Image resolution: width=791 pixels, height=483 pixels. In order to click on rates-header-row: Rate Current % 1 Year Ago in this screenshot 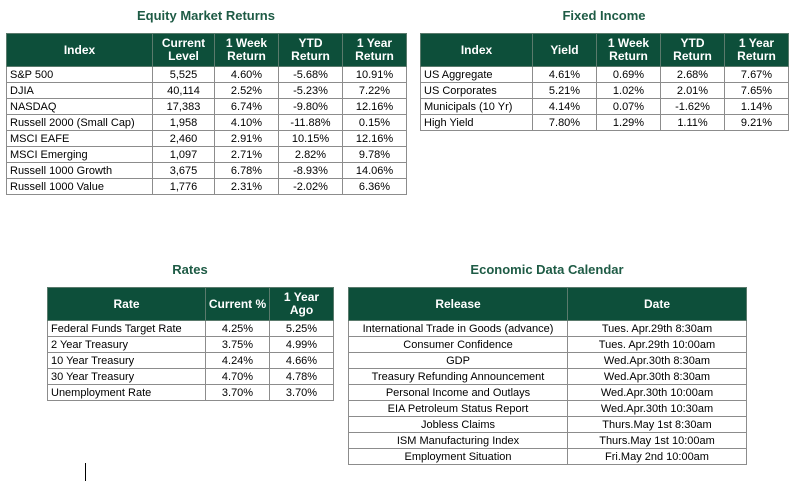, I will do `click(190, 304)`.